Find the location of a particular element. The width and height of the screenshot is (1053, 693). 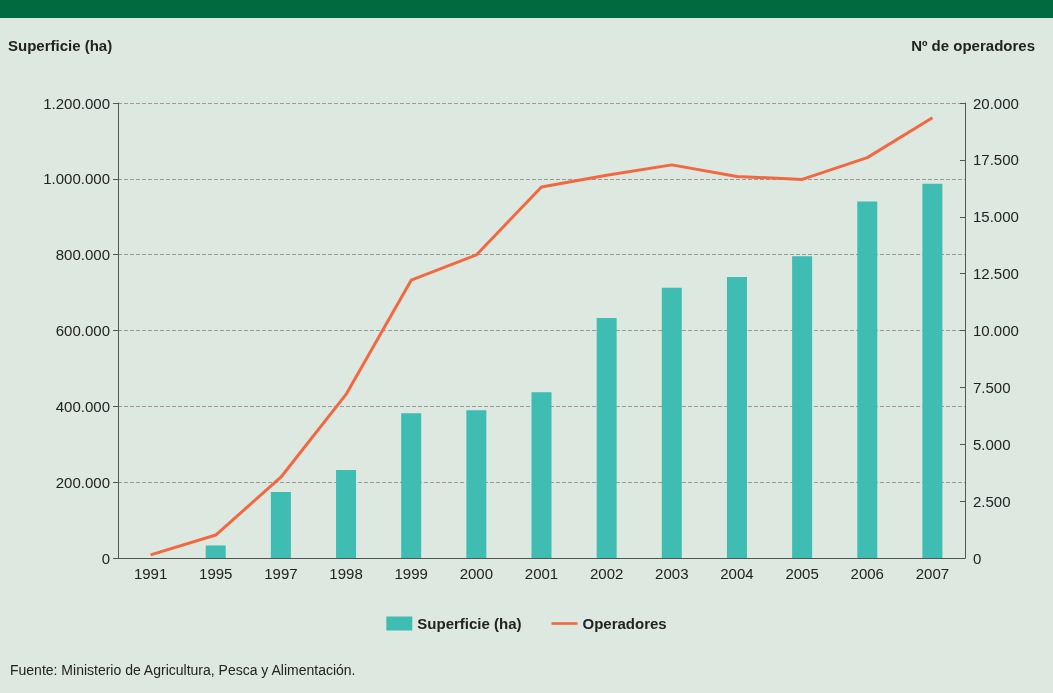

y-tick-label: 800.000 is located at coordinates (82, 255).